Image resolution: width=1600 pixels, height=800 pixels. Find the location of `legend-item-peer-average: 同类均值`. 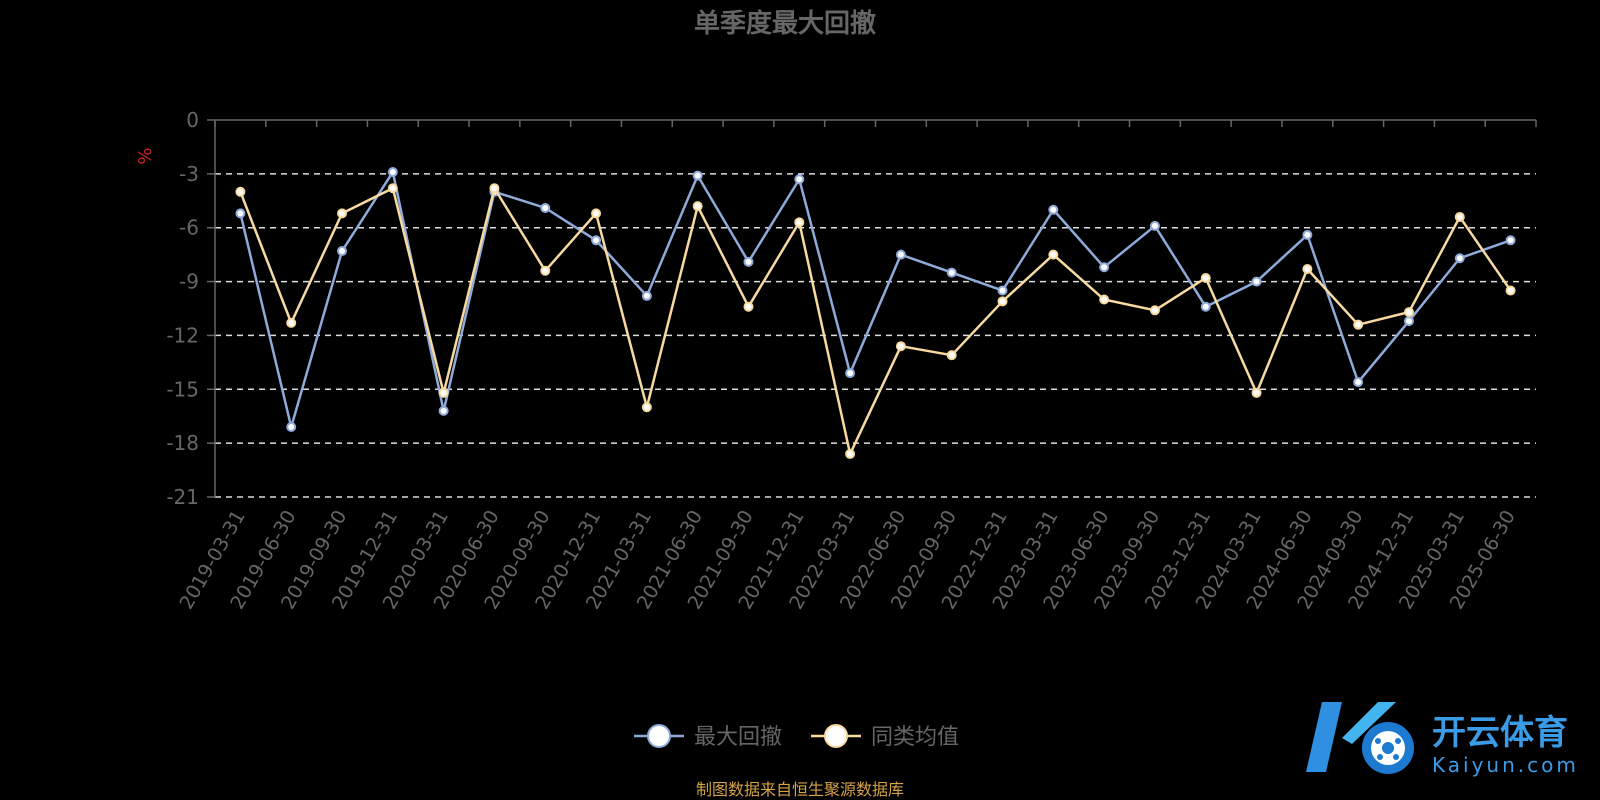

legend-item-peer-average: 同类均值 is located at coordinates (885, 737).